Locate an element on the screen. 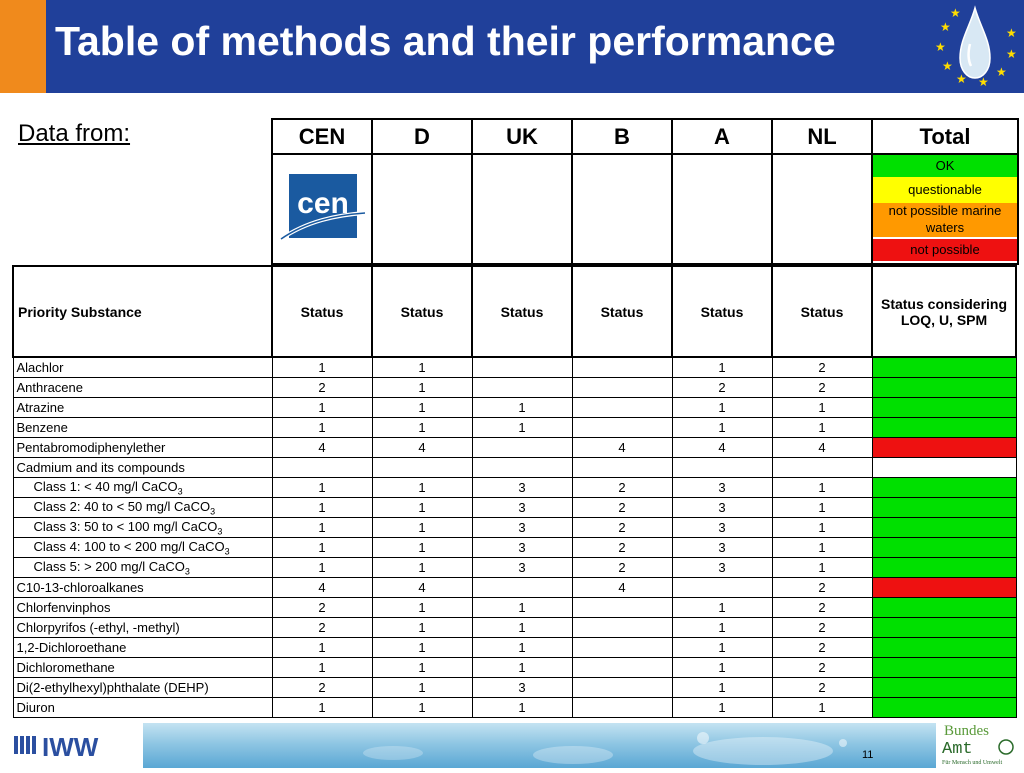 The width and height of the screenshot is (1024, 773). table-row: Alachlor 1 1 1 2 is located at coordinates (514, 367).